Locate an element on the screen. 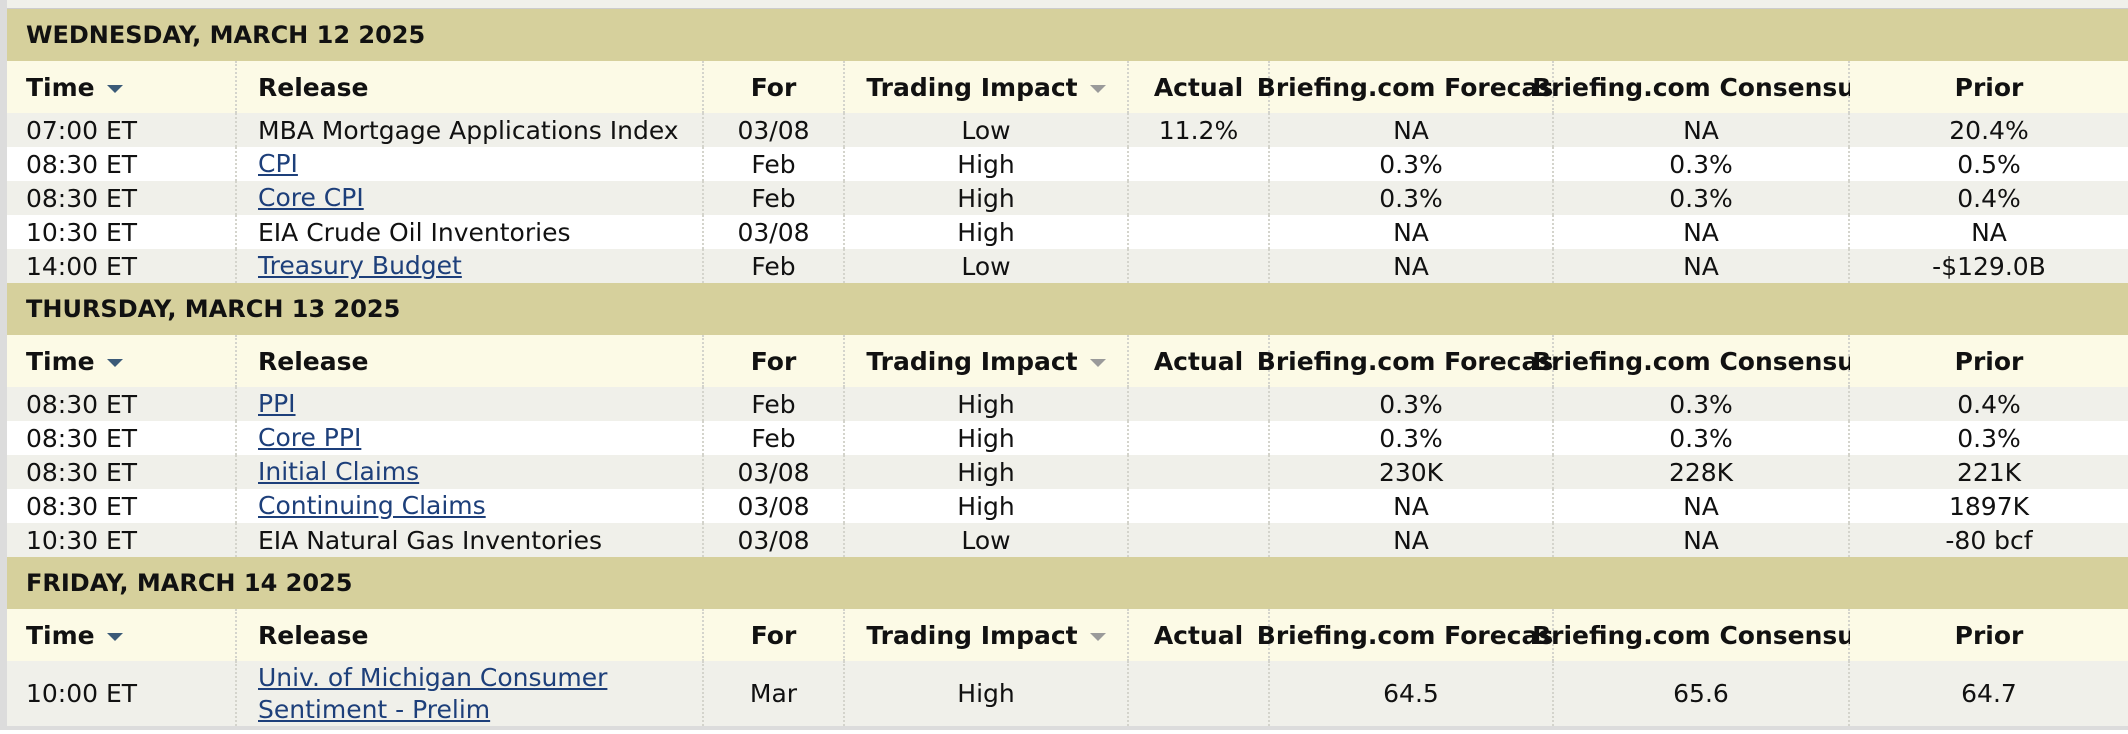  cell-release: Continuing Claims is located at coordinates (470, 506).